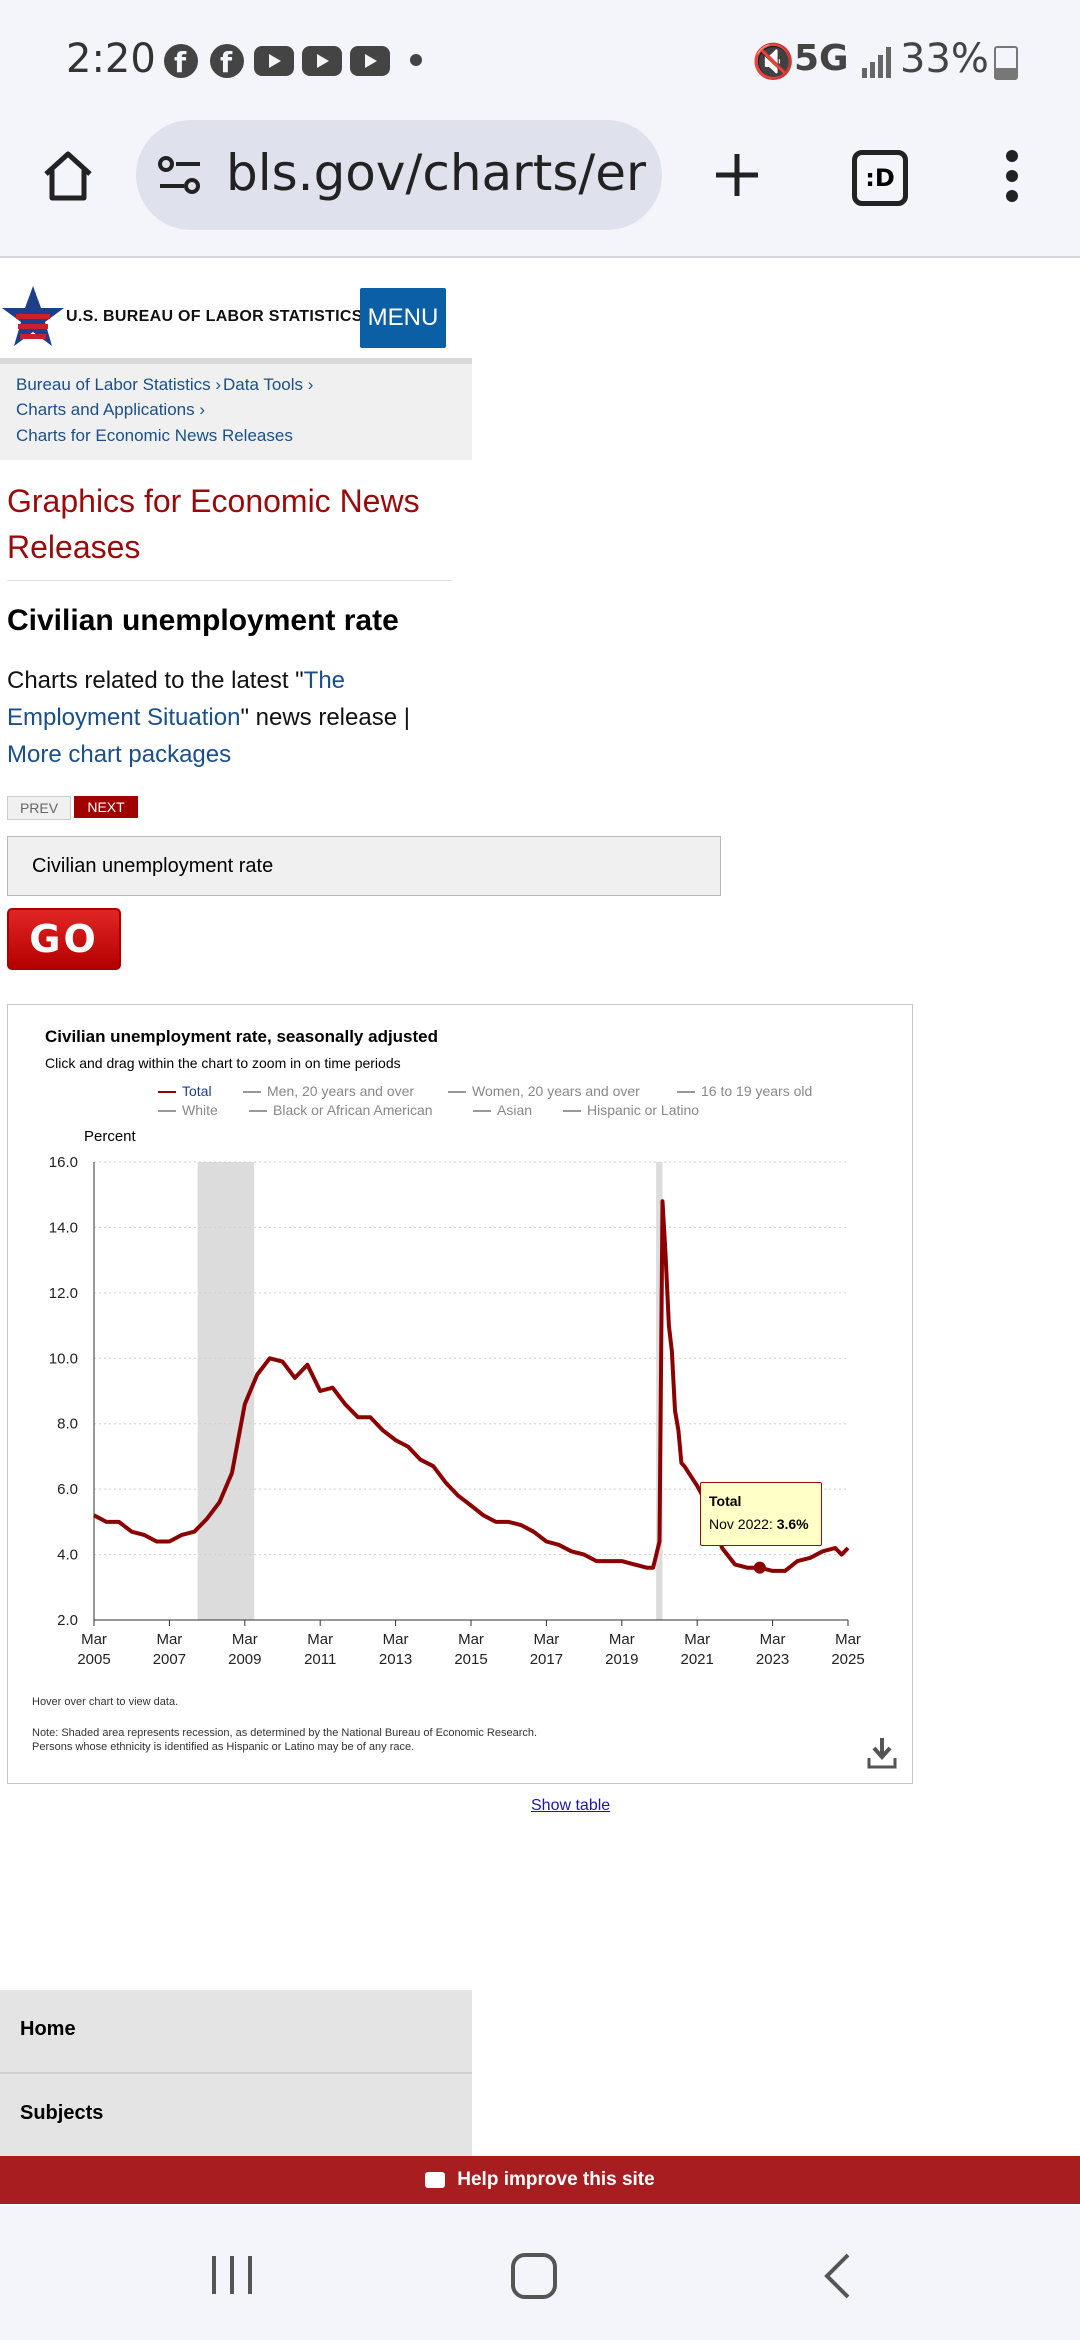 The height and width of the screenshot is (2340, 1080). What do you see at coordinates (63, 1358) in the screenshot?
I see `y-tick-label: 10.0` at bounding box center [63, 1358].